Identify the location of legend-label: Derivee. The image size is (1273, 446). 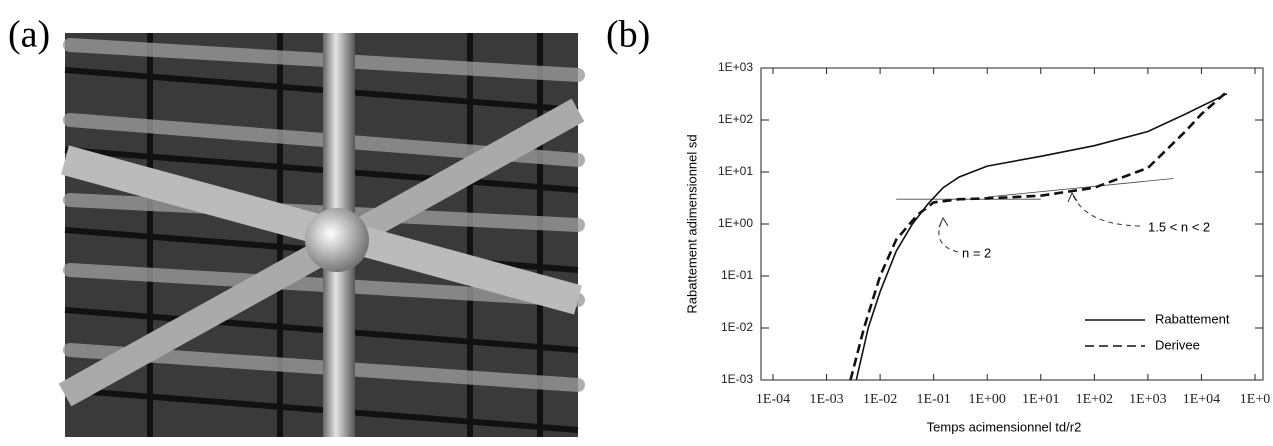
(1177, 344).